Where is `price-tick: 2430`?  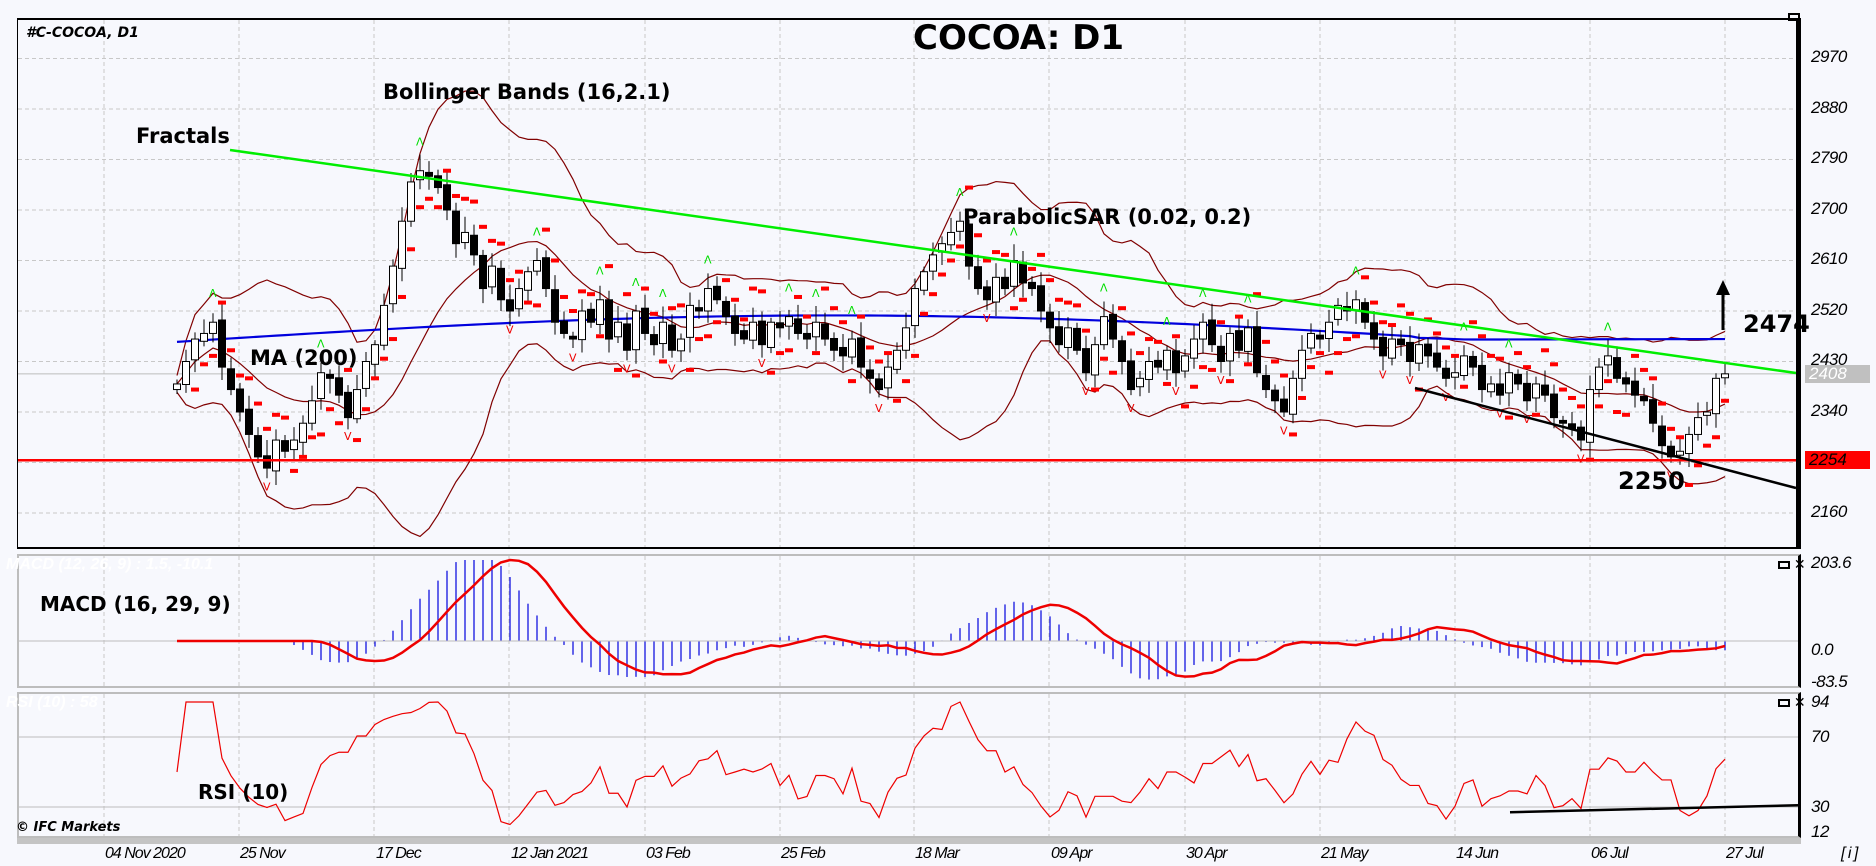 price-tick: 2430 is located at coordinates (1829, 359).